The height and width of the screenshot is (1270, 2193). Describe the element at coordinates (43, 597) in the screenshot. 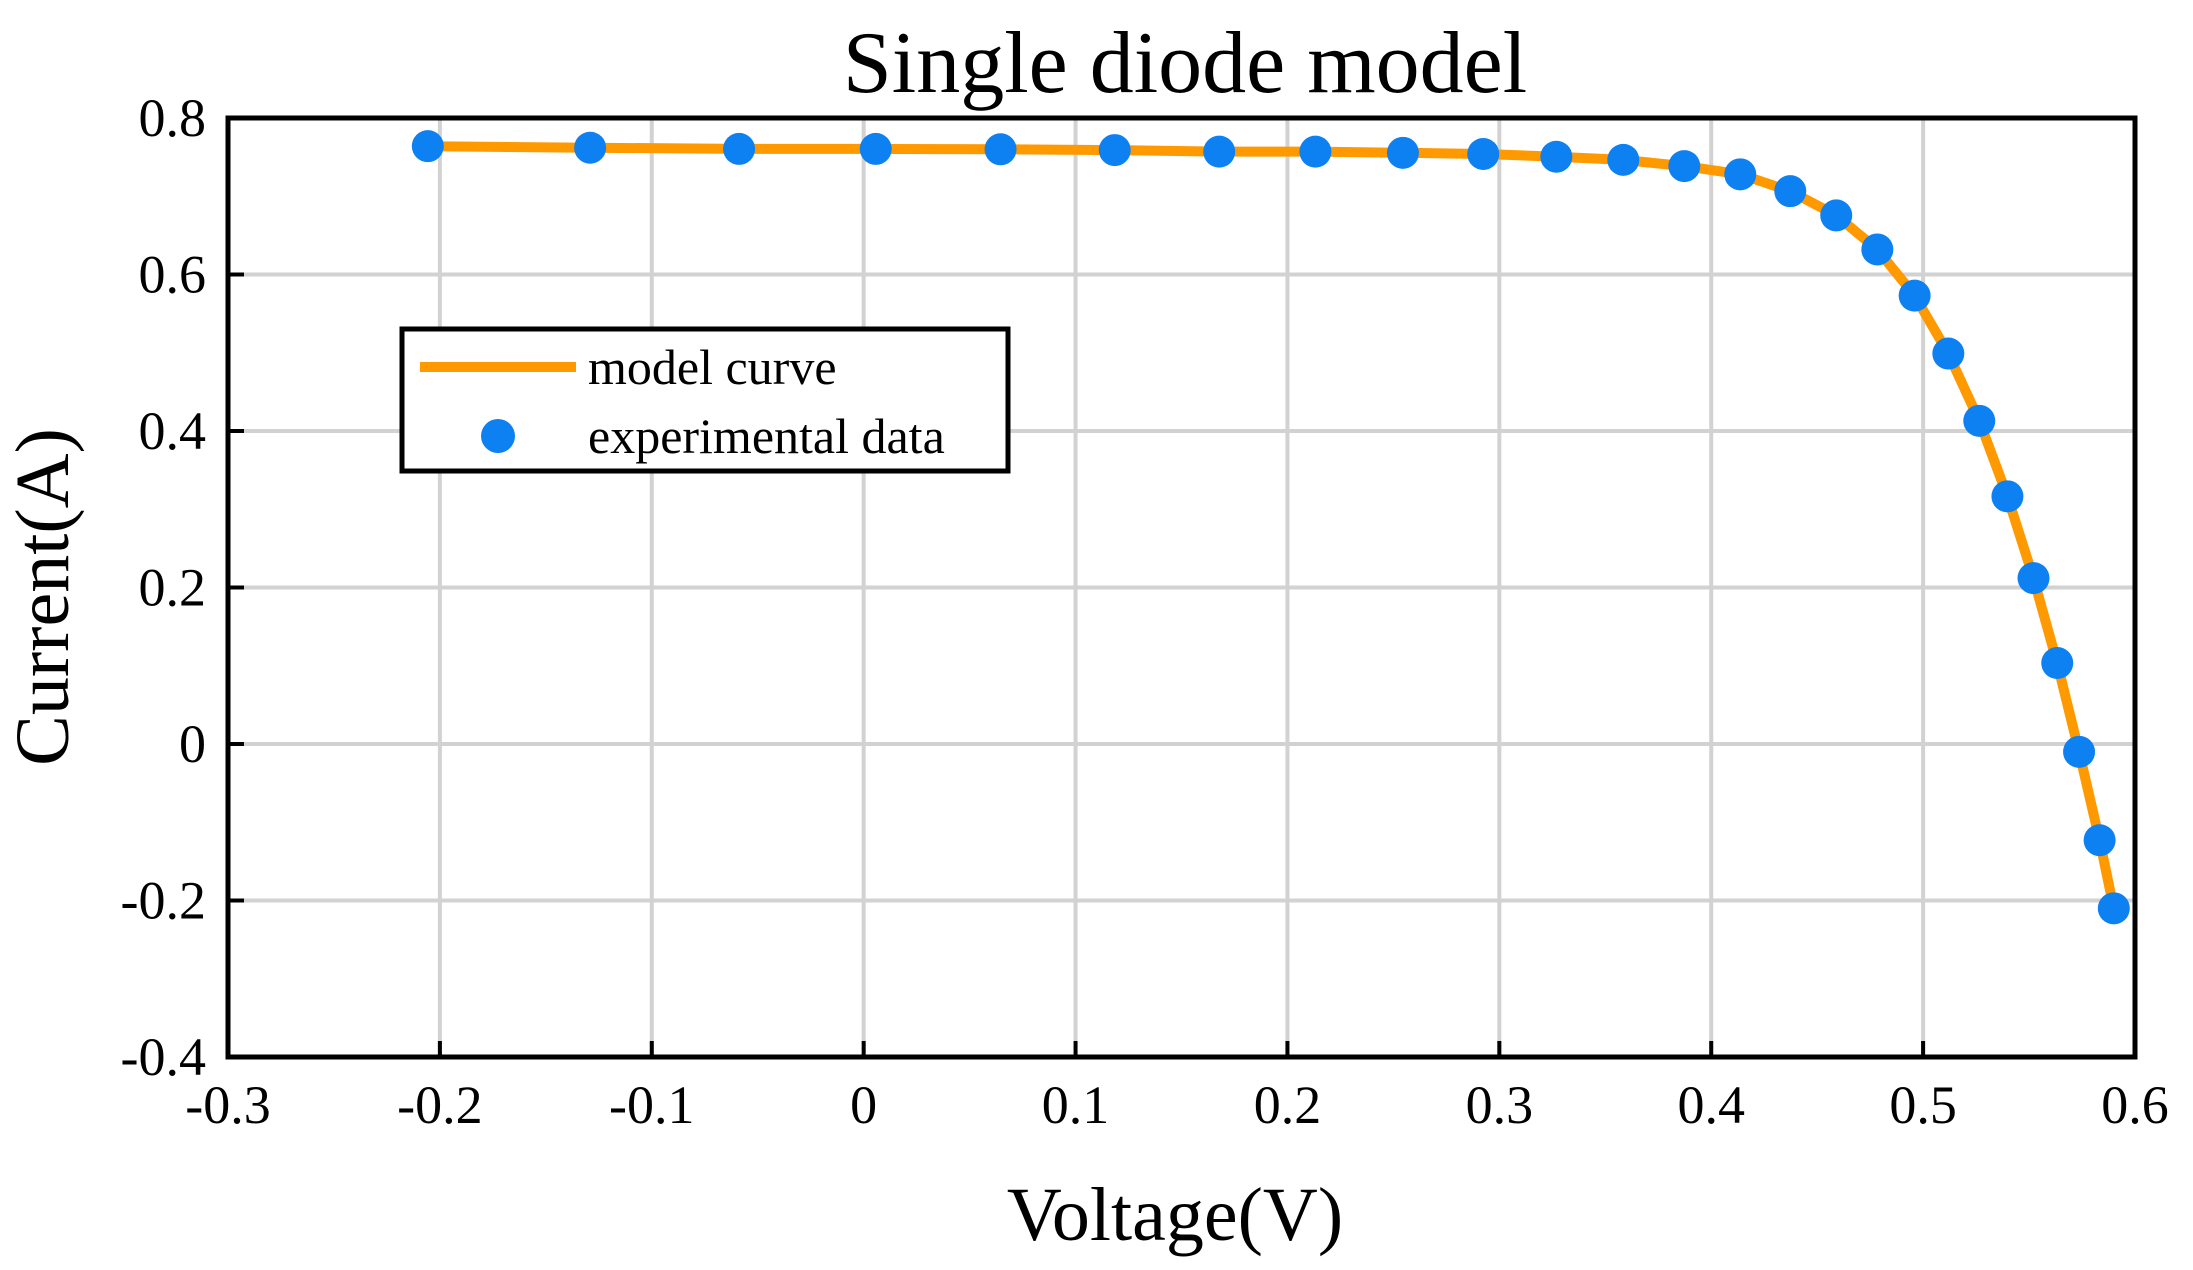

I see `y-axis-label: Current(A)` at that location.